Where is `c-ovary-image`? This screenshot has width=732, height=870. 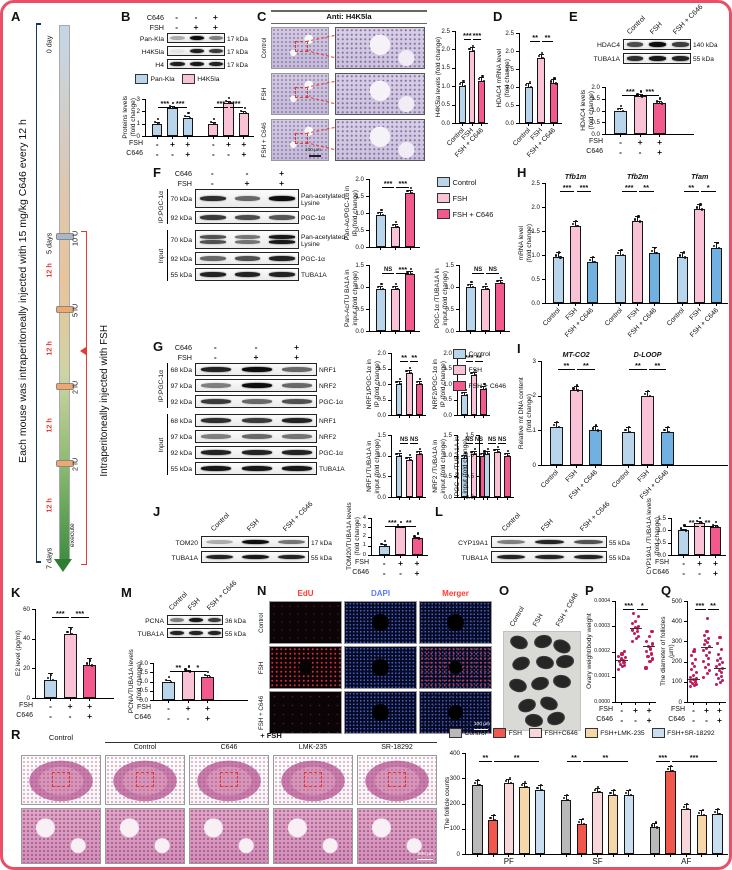
c-ovary-image is located at coordinates (300, 94).